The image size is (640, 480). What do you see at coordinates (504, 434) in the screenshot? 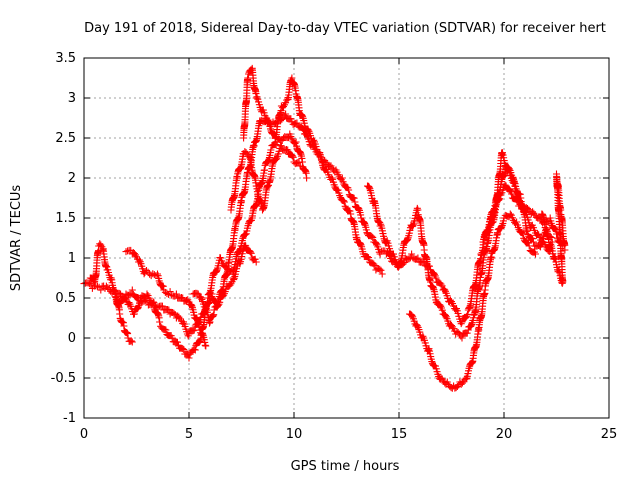
I see `x-tick-label: 20` at bounding box center [504, 434].